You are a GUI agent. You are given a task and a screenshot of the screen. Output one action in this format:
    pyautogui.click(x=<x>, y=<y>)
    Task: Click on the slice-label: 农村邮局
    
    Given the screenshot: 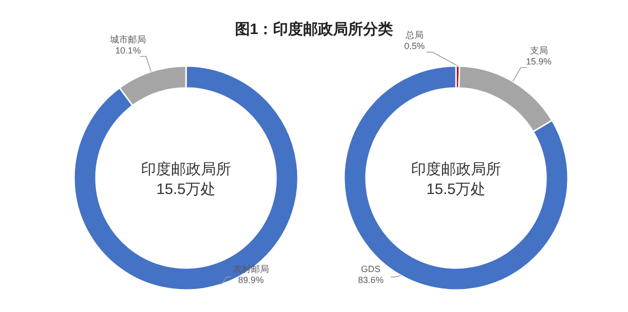 What is the action you would take?
    pyautogui.click(x=250, y=269)
    